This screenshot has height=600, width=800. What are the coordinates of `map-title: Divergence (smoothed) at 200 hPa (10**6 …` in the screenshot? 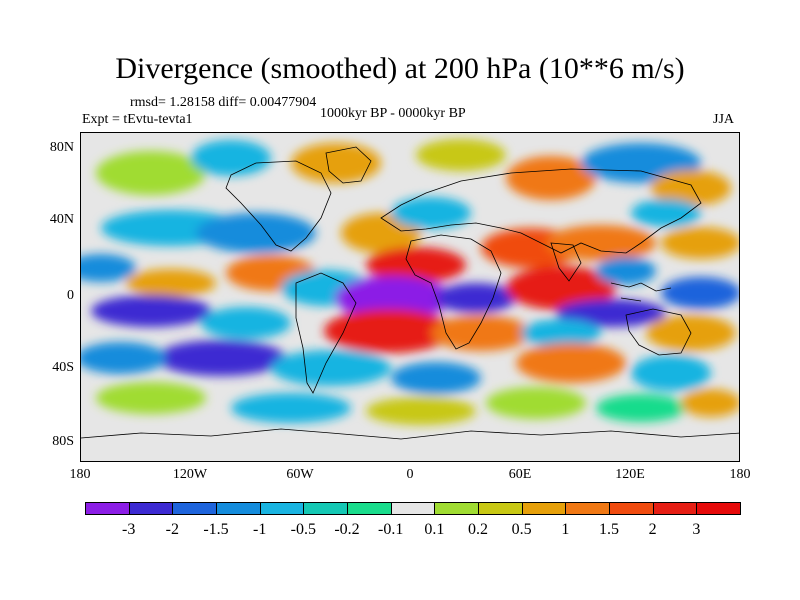 It's located at (400, 68).